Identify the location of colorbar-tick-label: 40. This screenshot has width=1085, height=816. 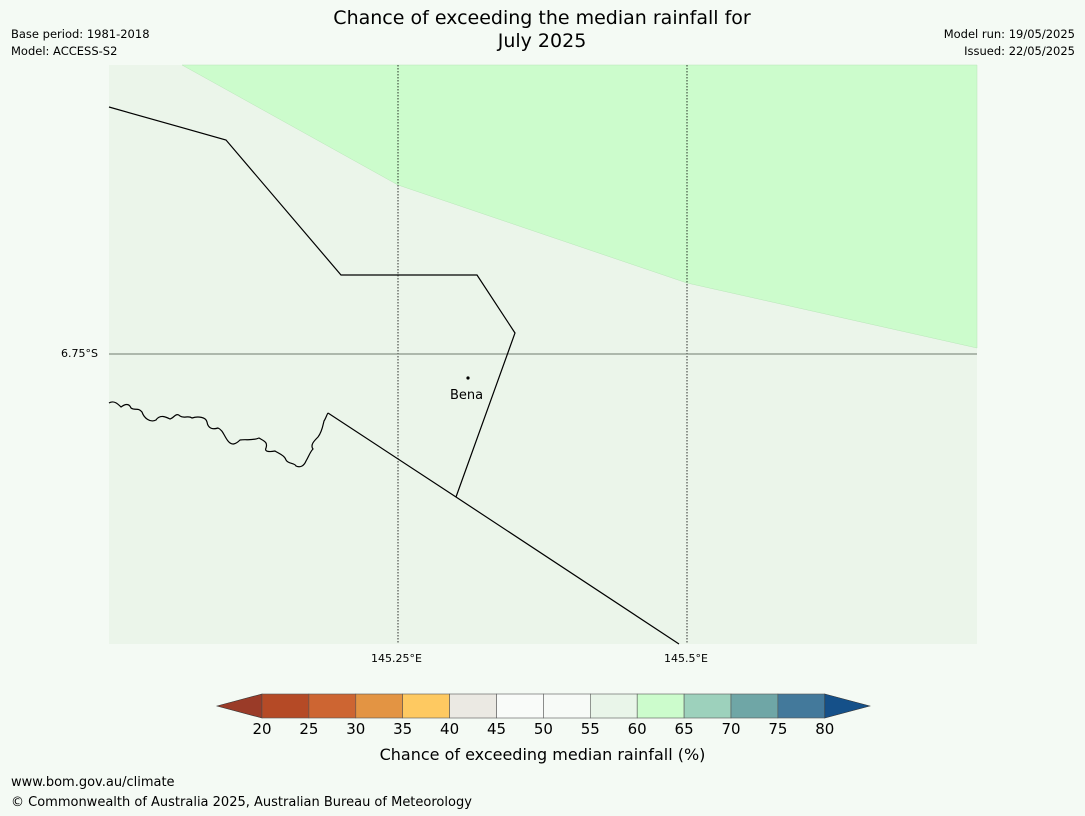
(450, 729).